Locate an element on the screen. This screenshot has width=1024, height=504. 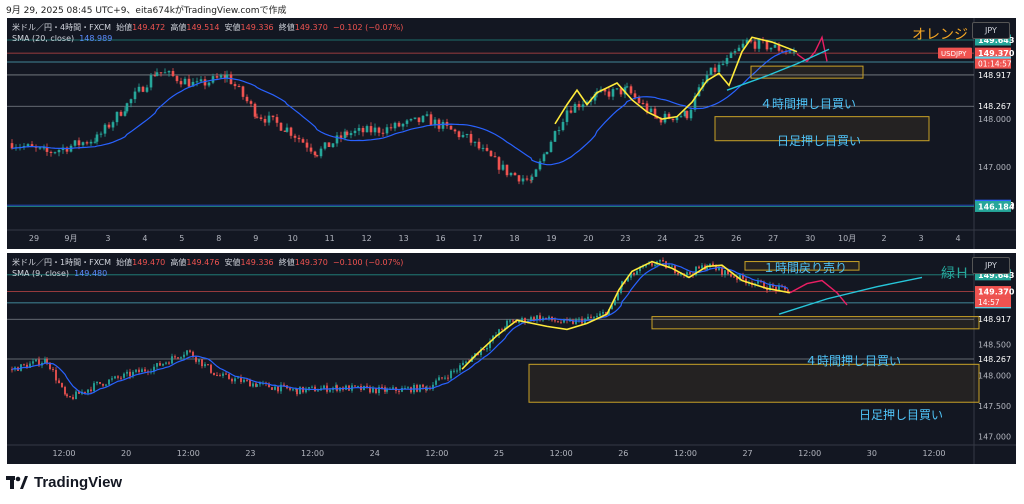
price-level-label: 148.917 is located at coordinates (994, 319).